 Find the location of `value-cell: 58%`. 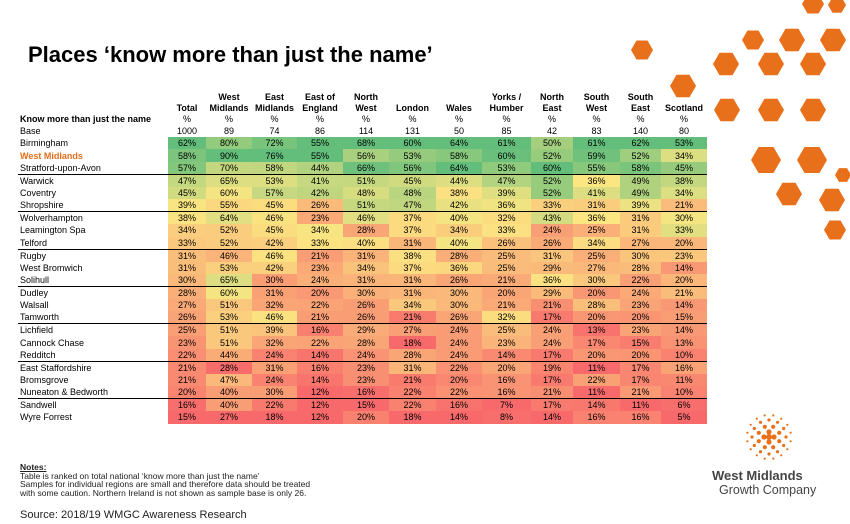

value-cell: 58% is located at coordinates (274, 168).